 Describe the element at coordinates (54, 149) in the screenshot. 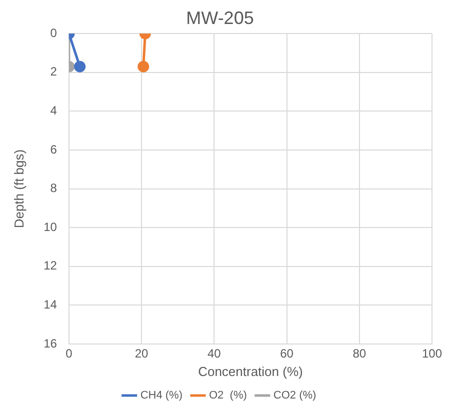

I see `y-tick-label: 6` at that location.